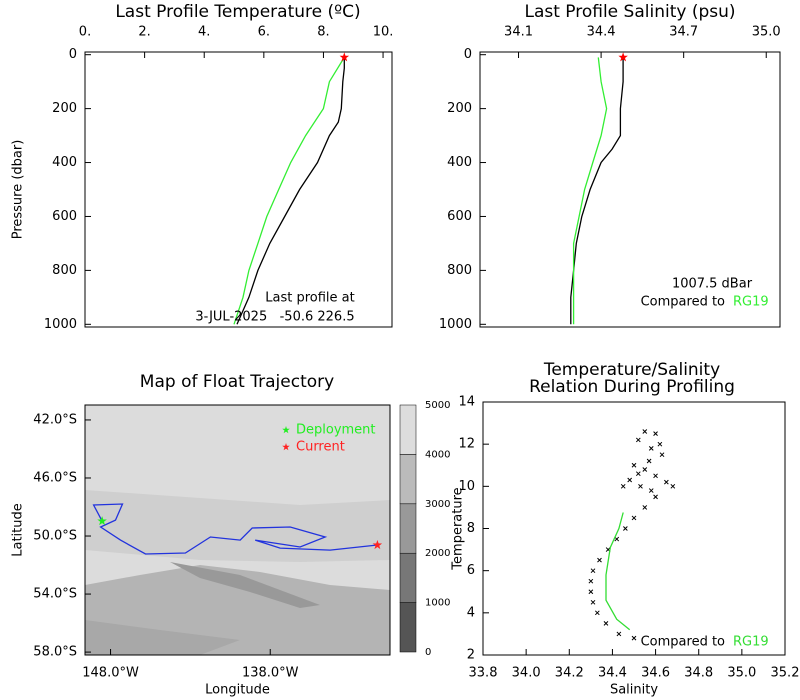  What do you see at coordinates (245, 585) in the screenshot?
I see `bathymetry-ridge` at bounding box center [245, 585].